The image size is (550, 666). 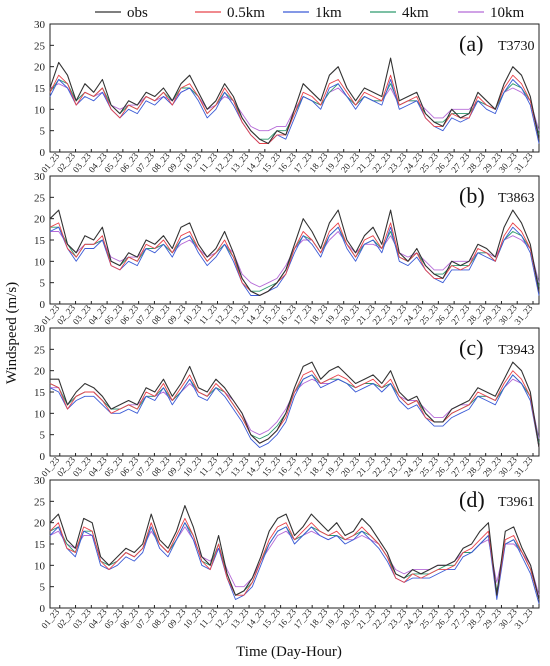 What do you see at coordinates (328, 13) in the screenshot?
I see `legend-label: 1km` at bounding box center [328, 13].